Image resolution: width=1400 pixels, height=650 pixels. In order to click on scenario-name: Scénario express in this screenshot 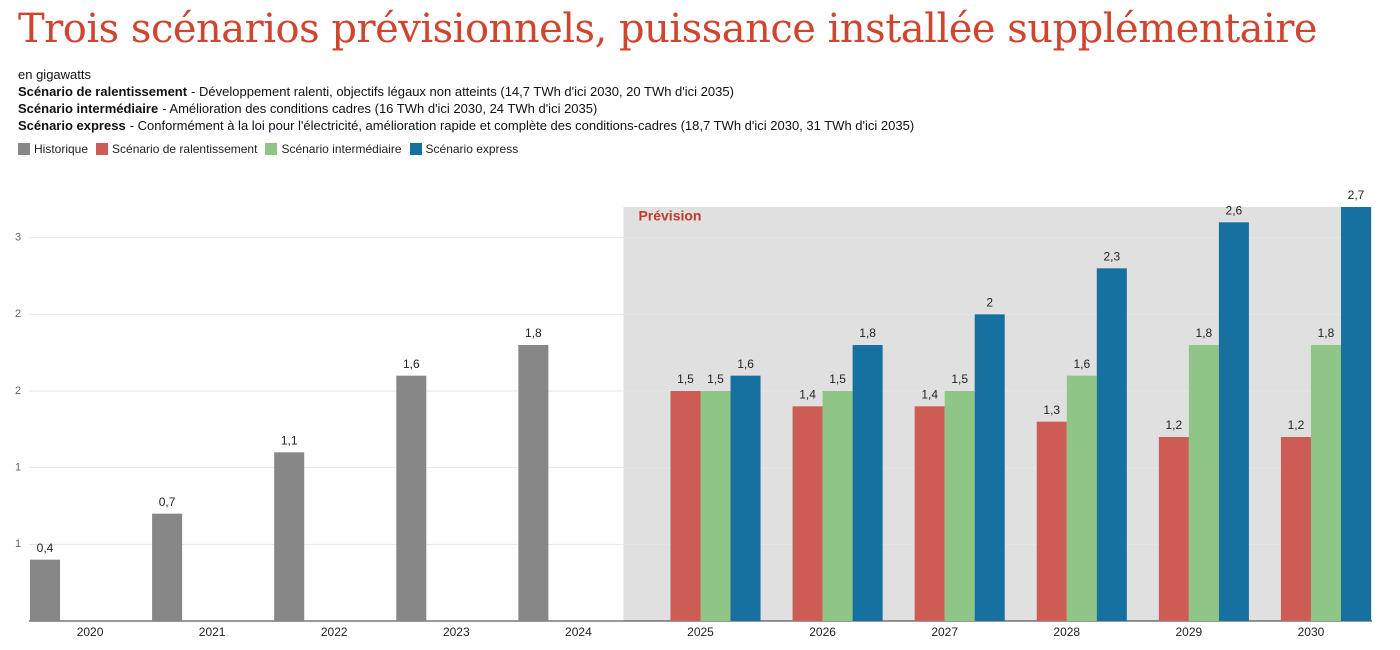, I will do `click(72, 125)`.